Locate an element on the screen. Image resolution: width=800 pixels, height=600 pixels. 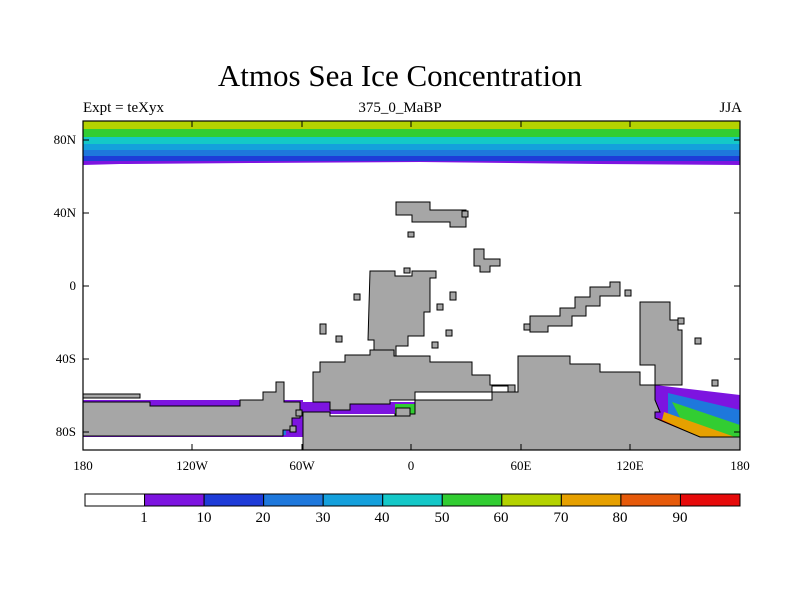
colorbar-label-1: 1 is located at coordinates (144, 518).